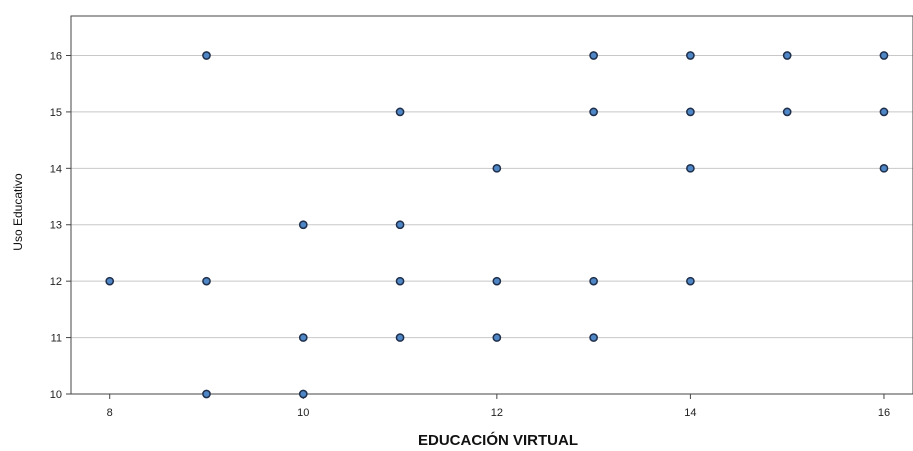 Image resolution: width=913 pixels, height=451 pixels. Describe the element at coordinates (690, 413) in the screenshot. I see `x-tick-label: 14` at that location.